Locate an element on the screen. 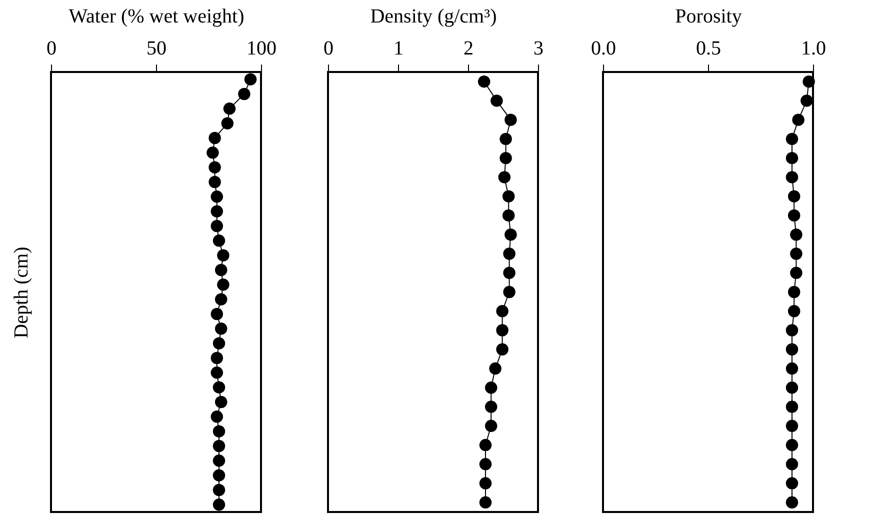 Image resolution: width=886 pixels, height=527 pixels. x-tick-label: 1 is located at coordinates (399, 49).